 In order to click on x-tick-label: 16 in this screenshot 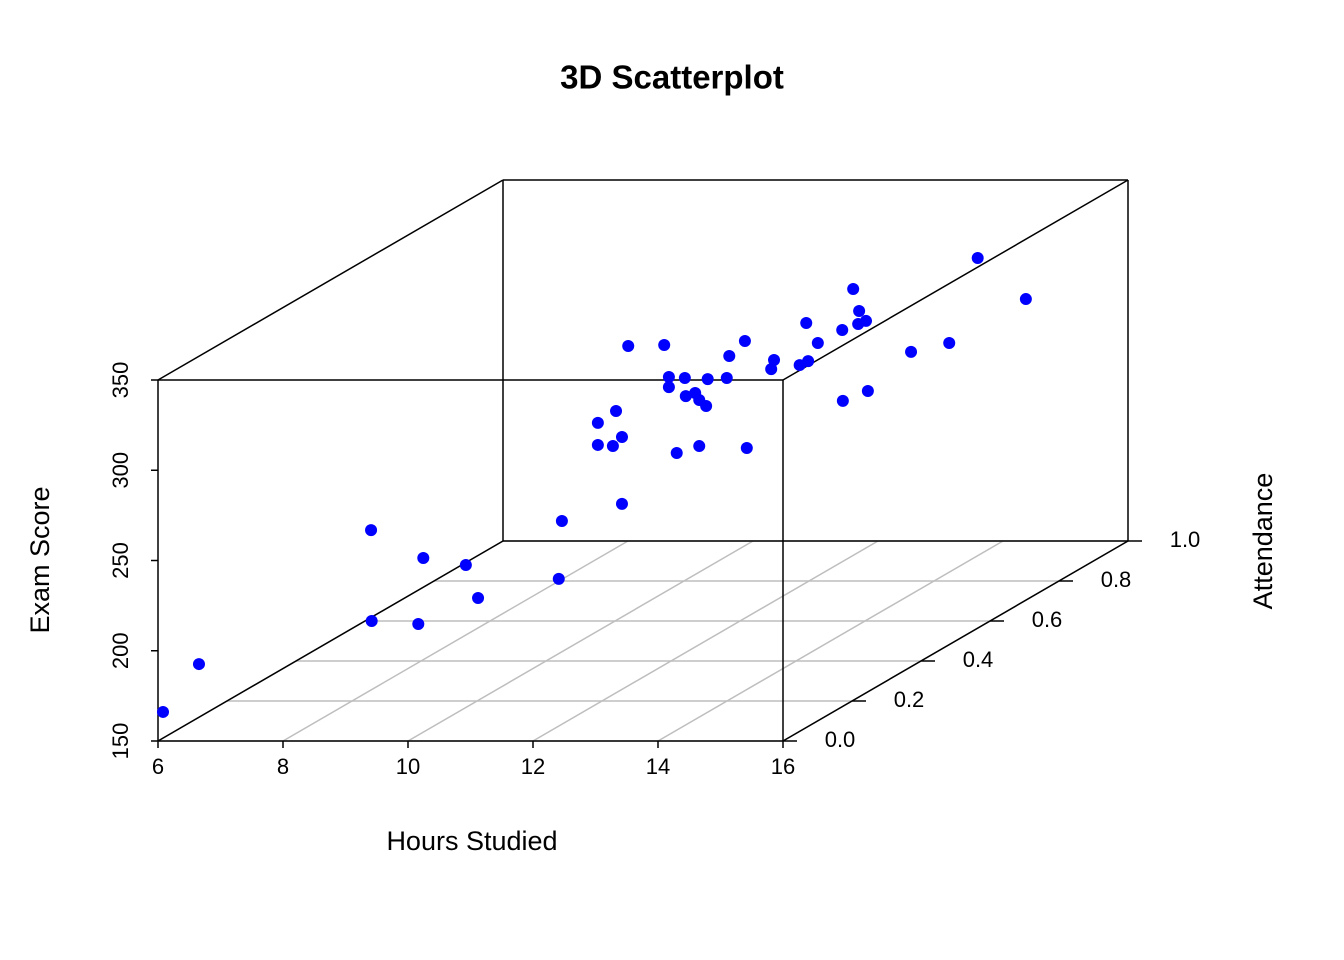, I will do `click(783, 766)`.